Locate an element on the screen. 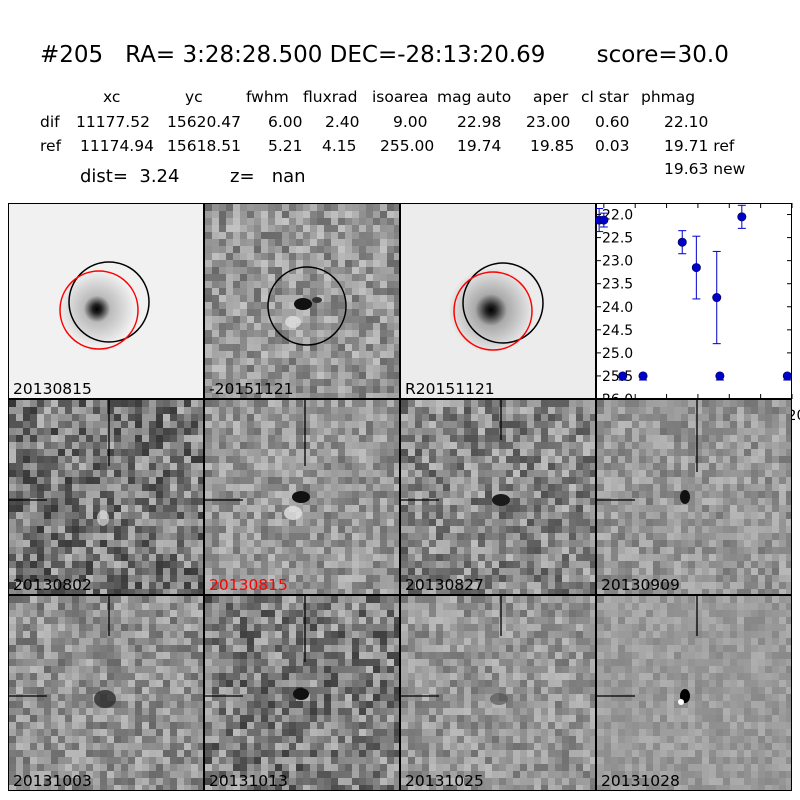 This screenshot has width=800, height=800. y-tick-label: 24.0 is located at coordinates (617, 308).